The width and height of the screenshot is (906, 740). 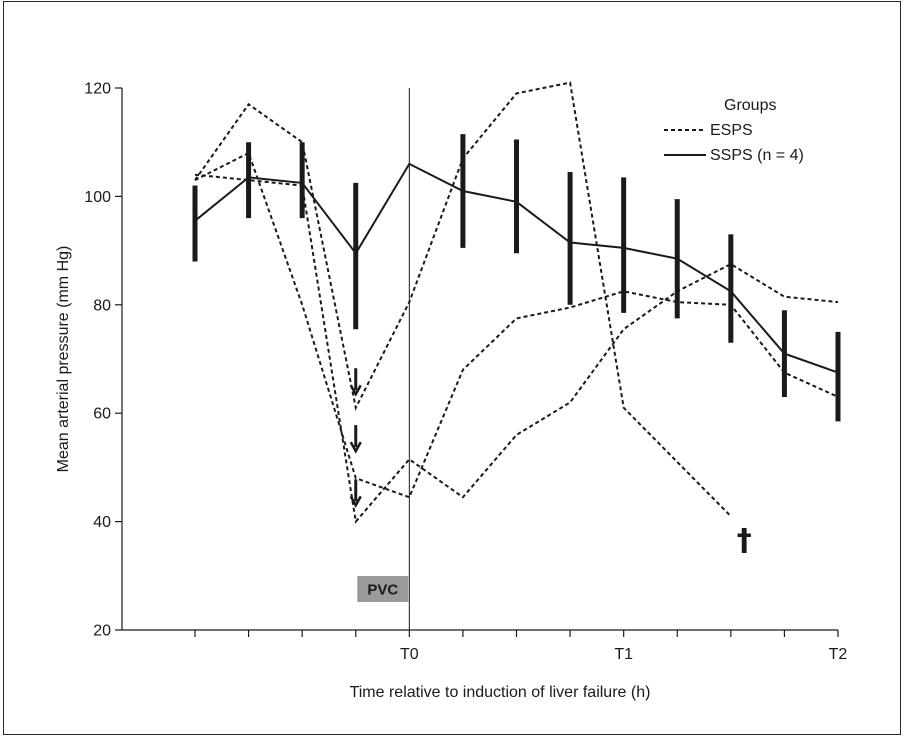 I want to click on pvc-label: PVC, so click(x=382, y=590).